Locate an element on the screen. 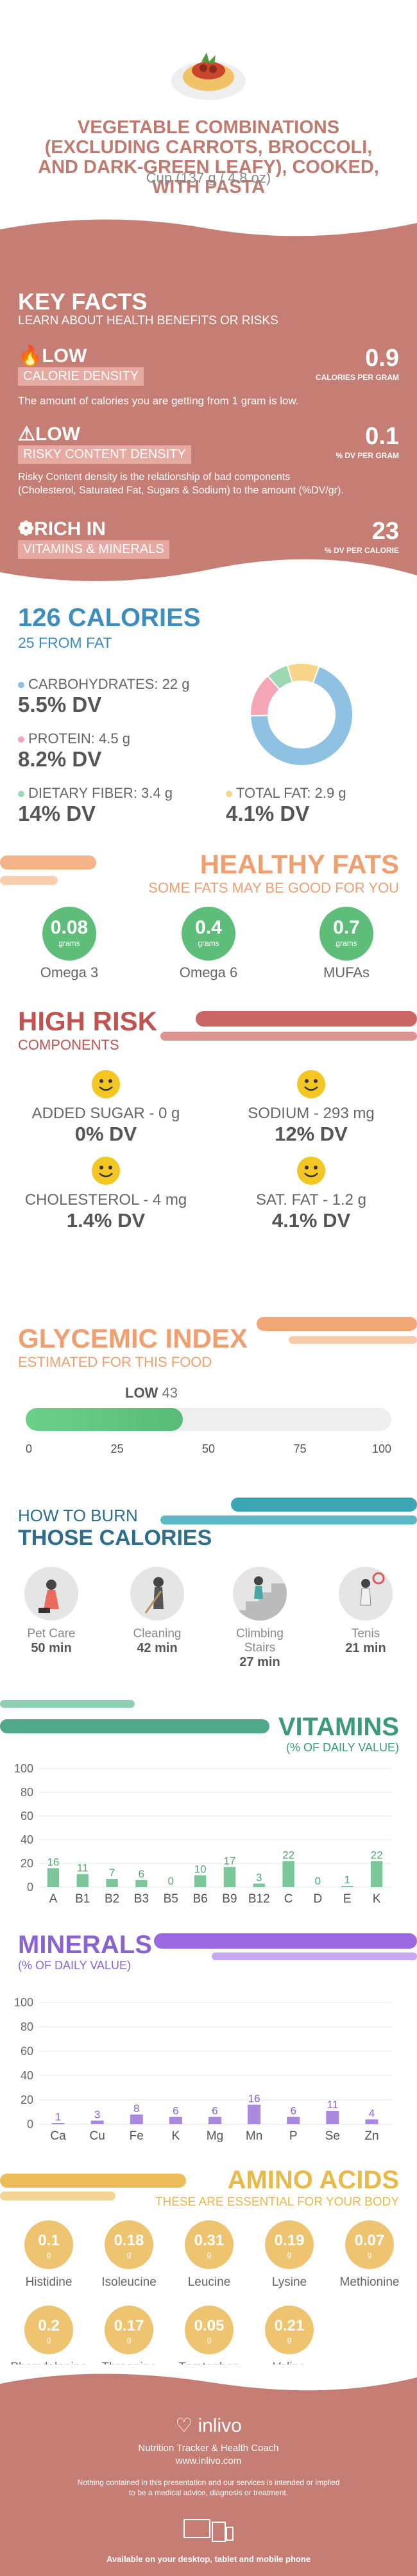 This screenshot has width=417, height=2576. bar-B1 is located at coordinates (82, 1880).